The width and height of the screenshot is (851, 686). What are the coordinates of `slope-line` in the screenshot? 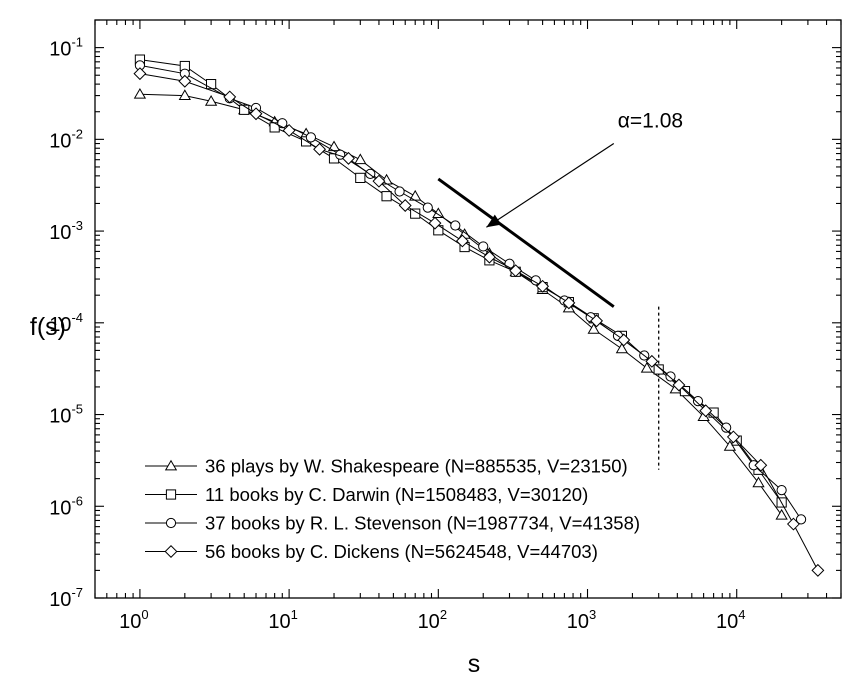 It's located at (526, 242).